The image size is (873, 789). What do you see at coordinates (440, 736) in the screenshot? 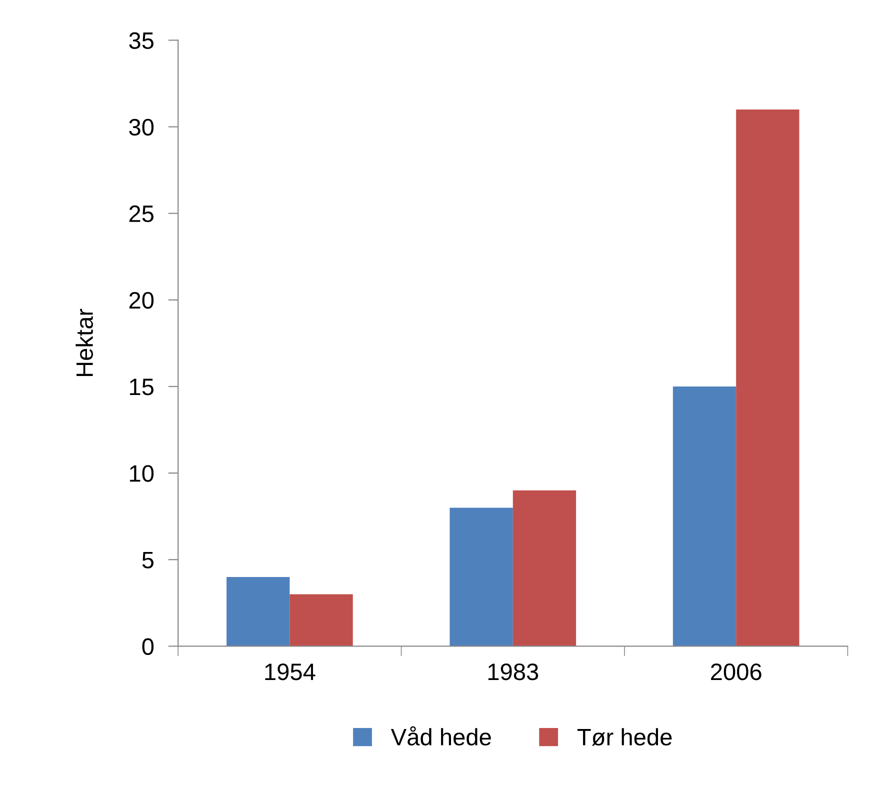
I see `legend-label: Våd hede` at bounding box center [440, 736].